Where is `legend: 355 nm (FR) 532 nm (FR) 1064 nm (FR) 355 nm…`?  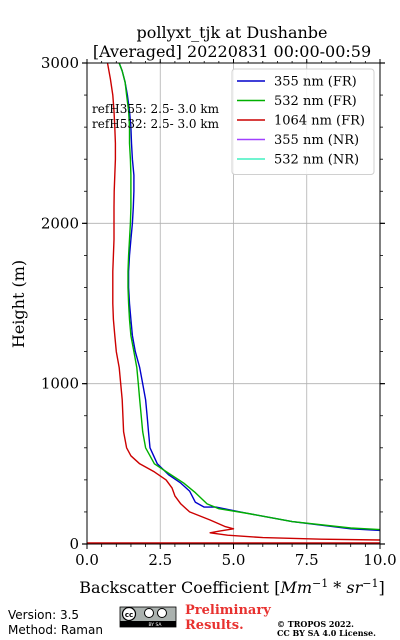 legend: 355 nm (FR) 532 nm (FR) 1064 nm (FR) 355 nm… is located at coordinates (303, 121).